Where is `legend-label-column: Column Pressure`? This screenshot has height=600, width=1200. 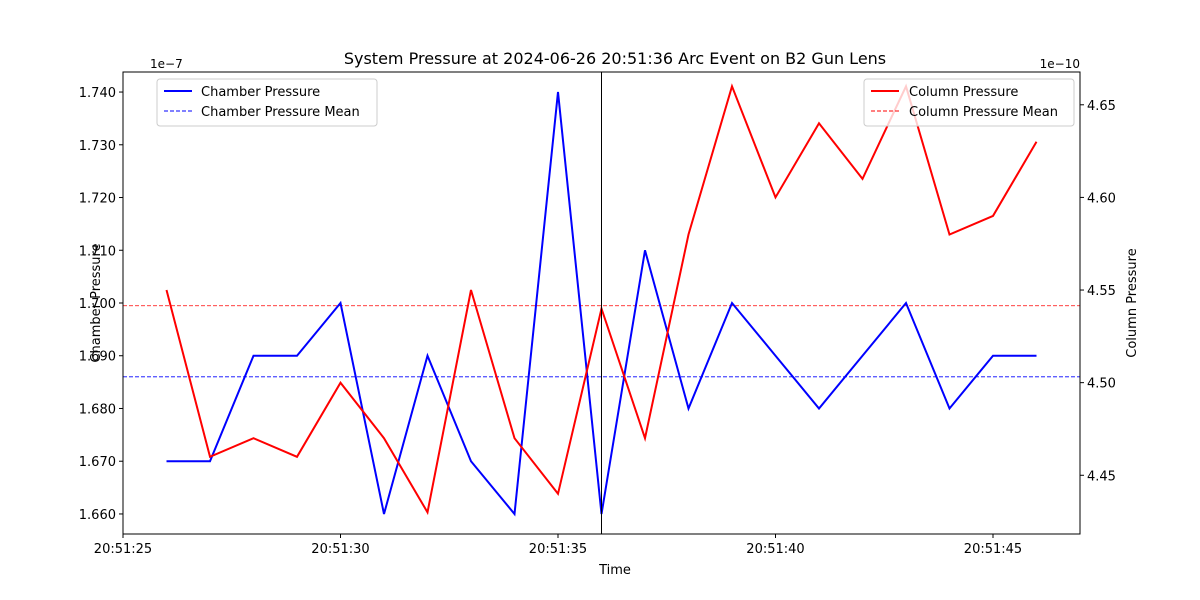
legend-label-column: Column Pressure is located at coordinates (963, 92).